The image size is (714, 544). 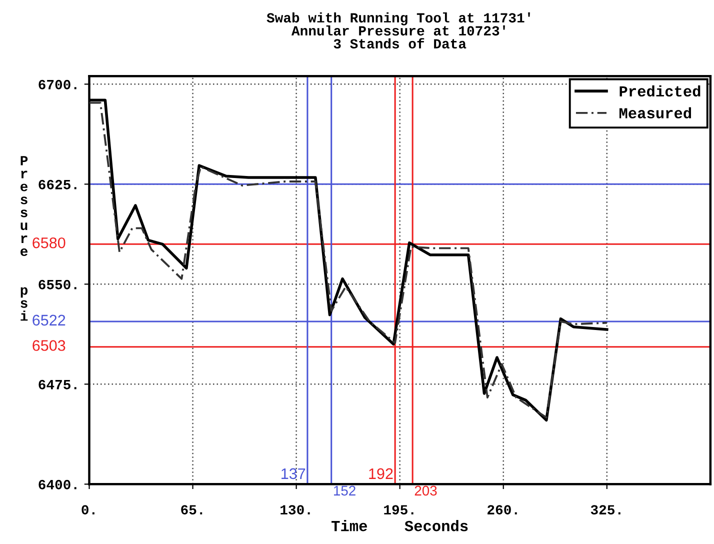 What do you see at coordinates (660, 91) in the screenshot?
I see `legend-label: Predicted` at bounding box center [660, 91].